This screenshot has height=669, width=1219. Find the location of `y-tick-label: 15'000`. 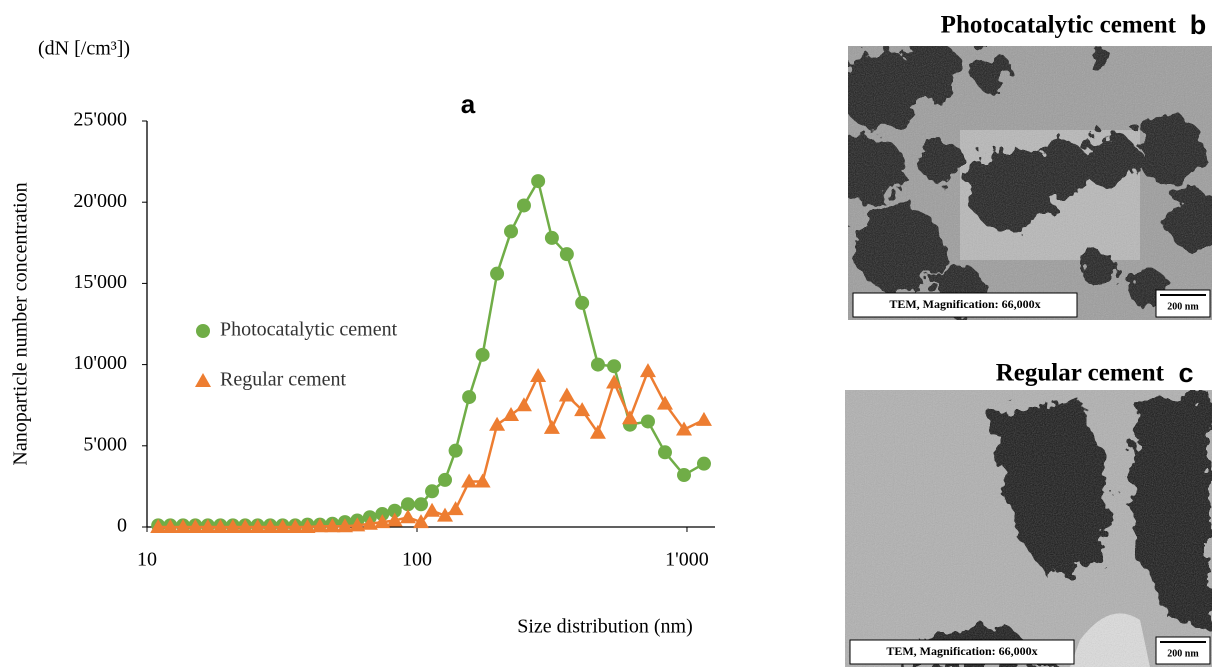

y-tick-label: 15'000 is located at coordinates (100, 282).